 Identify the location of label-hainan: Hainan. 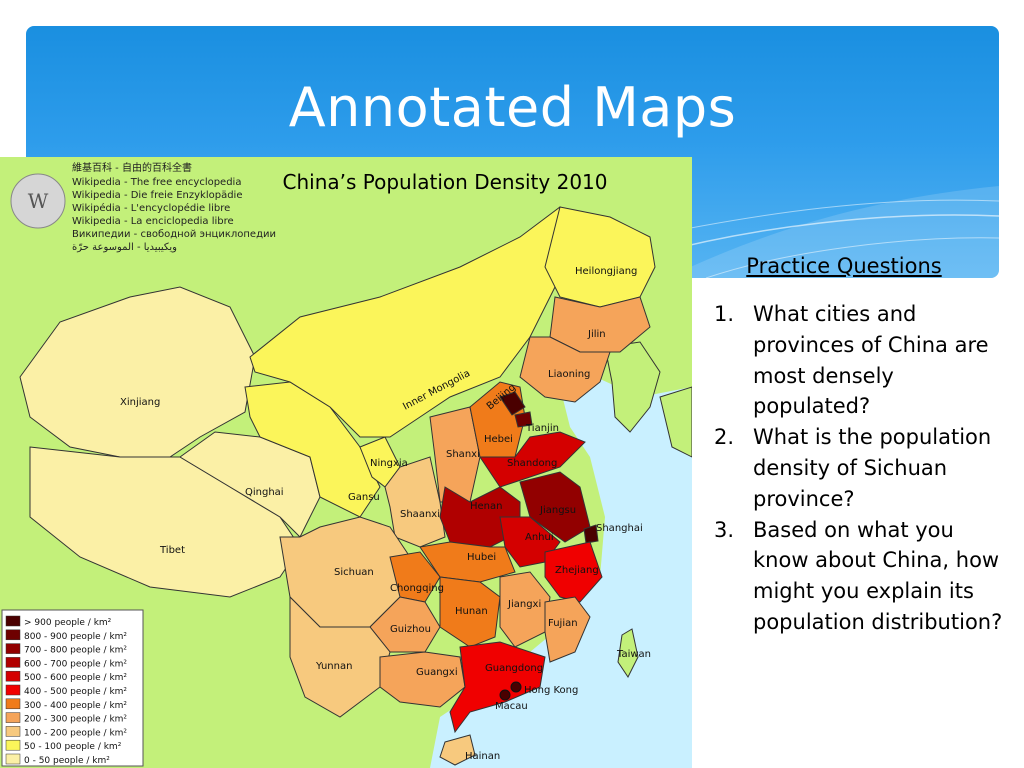
(482, 756).